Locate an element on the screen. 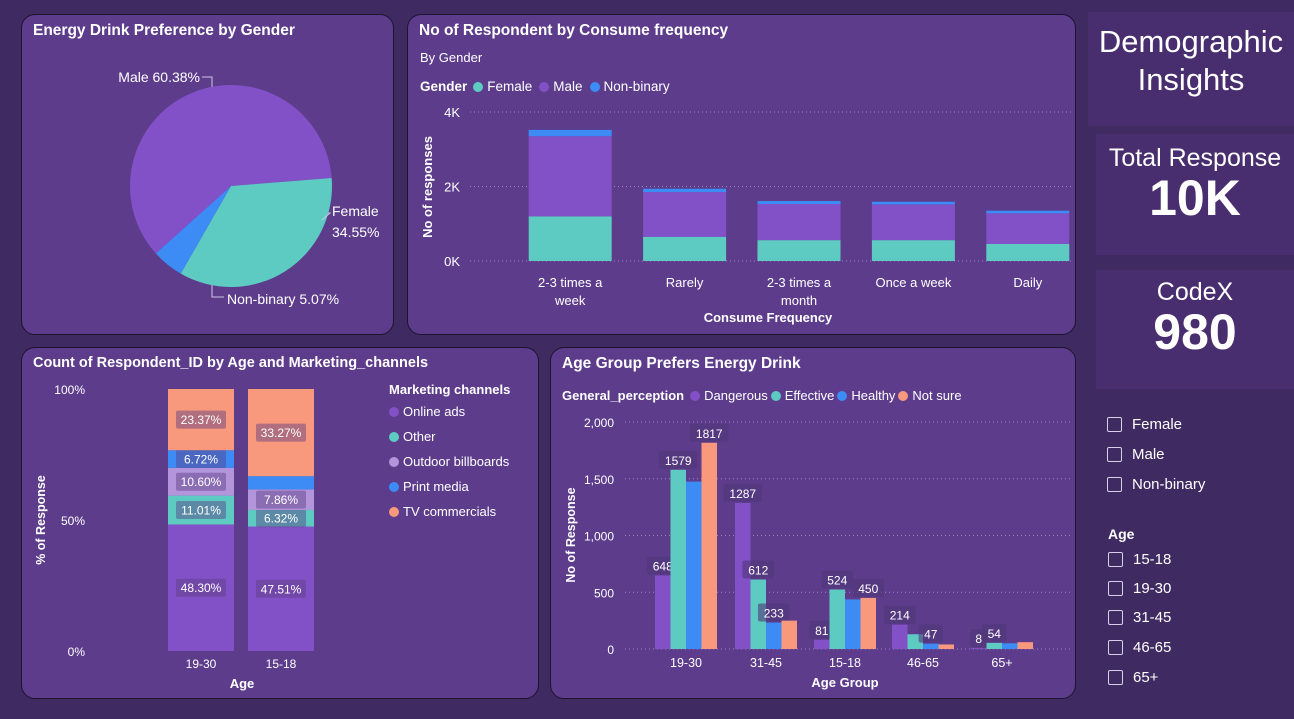  legend-item-print-media: Print media is located at coordinates (449, 486).